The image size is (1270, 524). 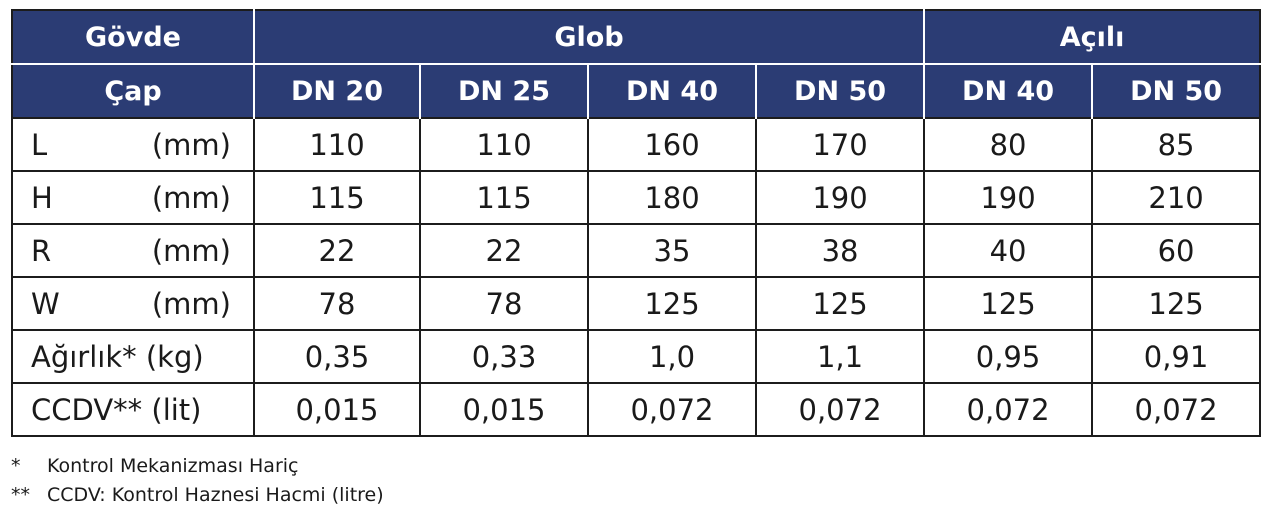 I want to click on table-cell: 80, so click(x=1008, y=144).